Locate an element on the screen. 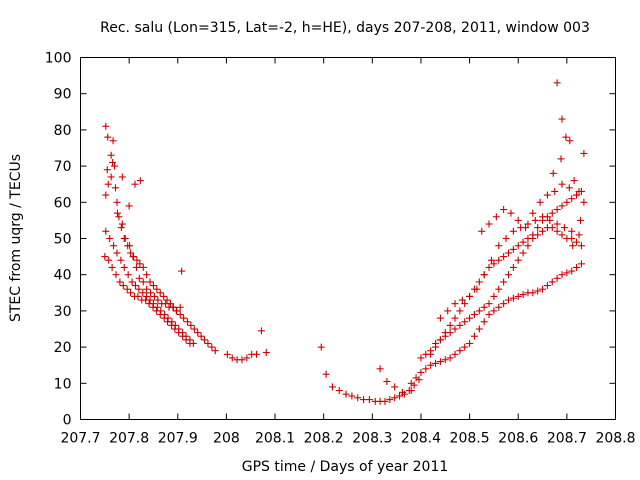  y-tick-label: 50 is located at coordinates (63, 240).